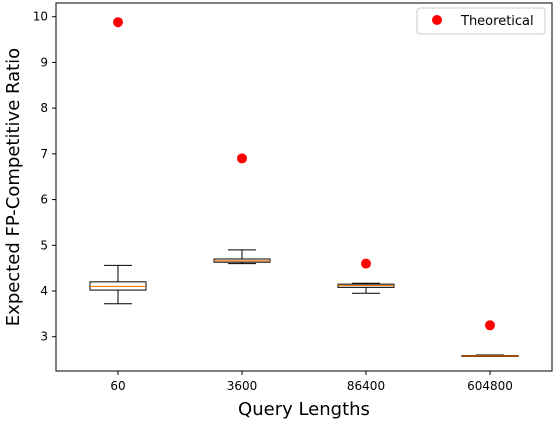 The height and width of the screenshot is (421, 555). Describe the element at coordinates (366, 386) in the screenshot. I see `x-tick-label: 86400` at that location.